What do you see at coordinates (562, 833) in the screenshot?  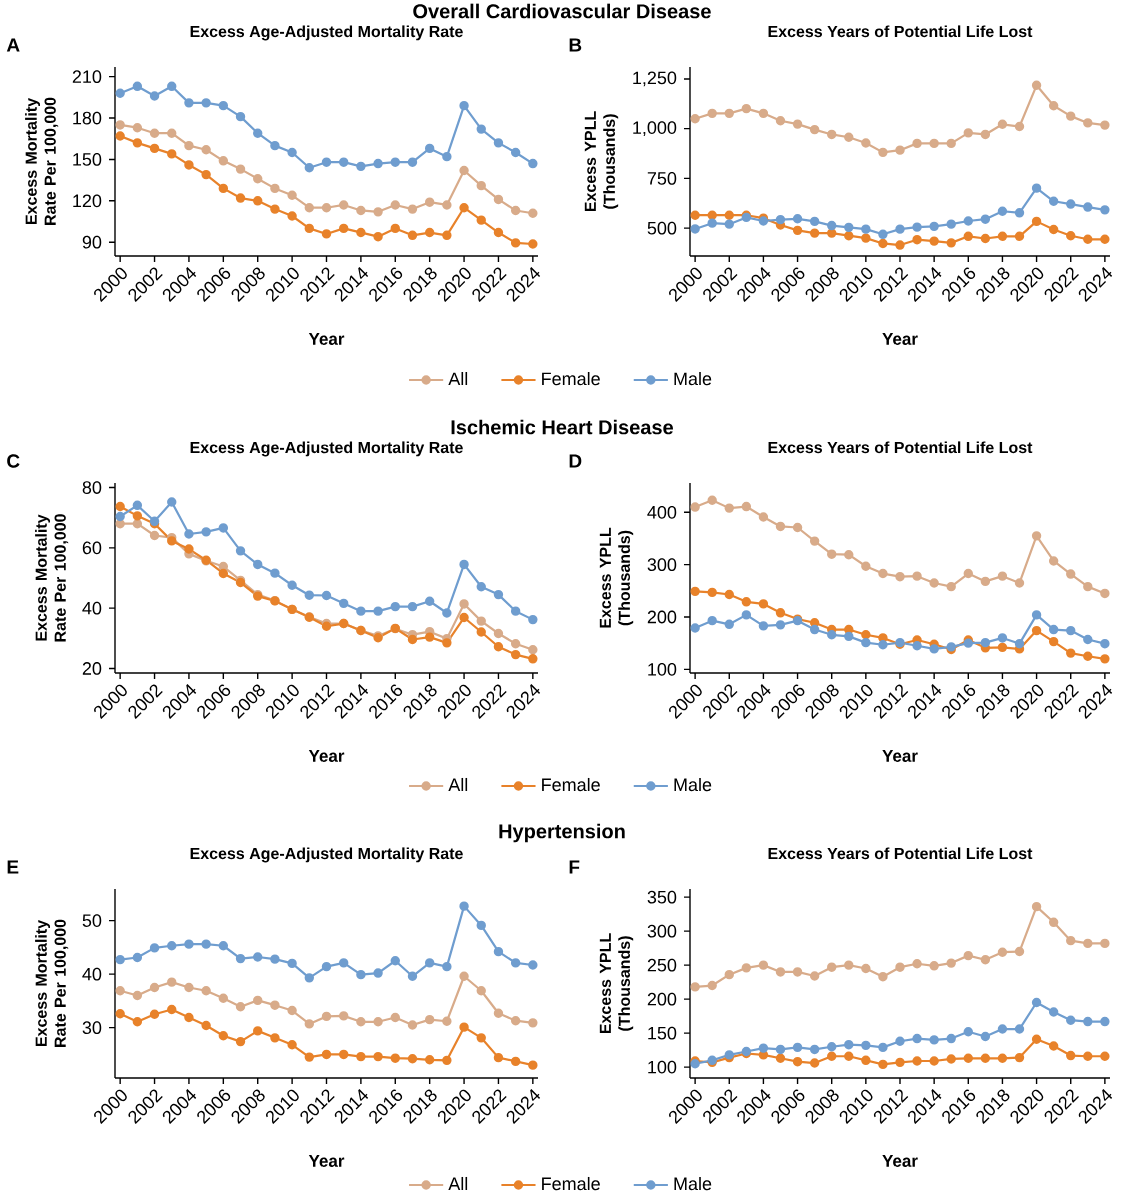 I see `text: Hypertension` at bounding box center [562, 833].